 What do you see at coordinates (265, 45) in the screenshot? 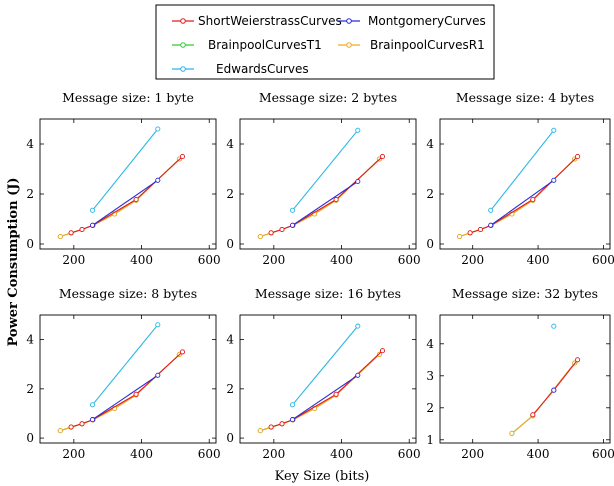
I see `legend-label: BrainpoolCurvesT1` at bounding box center [265, 45].